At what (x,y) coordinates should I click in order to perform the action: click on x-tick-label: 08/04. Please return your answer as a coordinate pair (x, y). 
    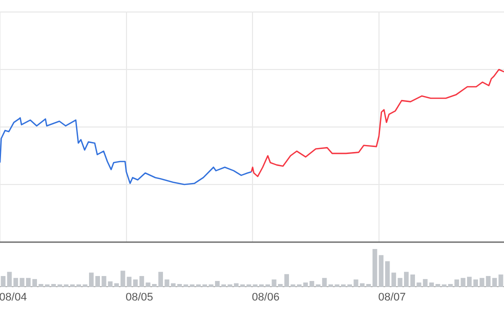
    Looking at the image, I should click on (13, 298).